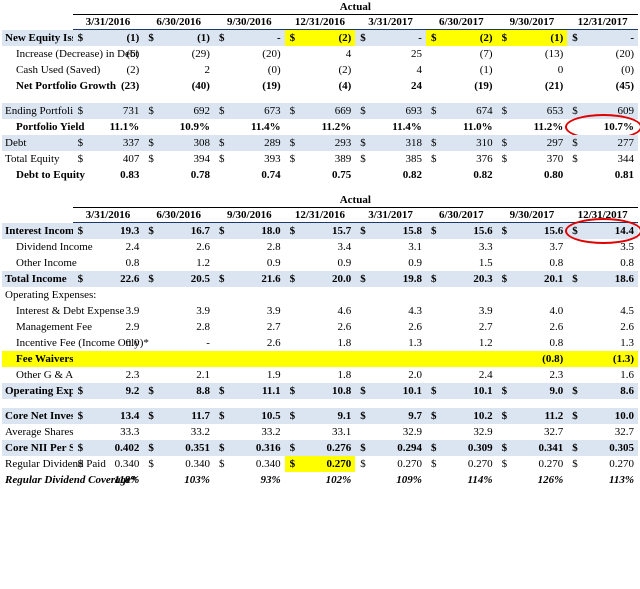 The width and height of the screenshot is (640, 589). I want to click on value: 2.4, so click(485, 375).